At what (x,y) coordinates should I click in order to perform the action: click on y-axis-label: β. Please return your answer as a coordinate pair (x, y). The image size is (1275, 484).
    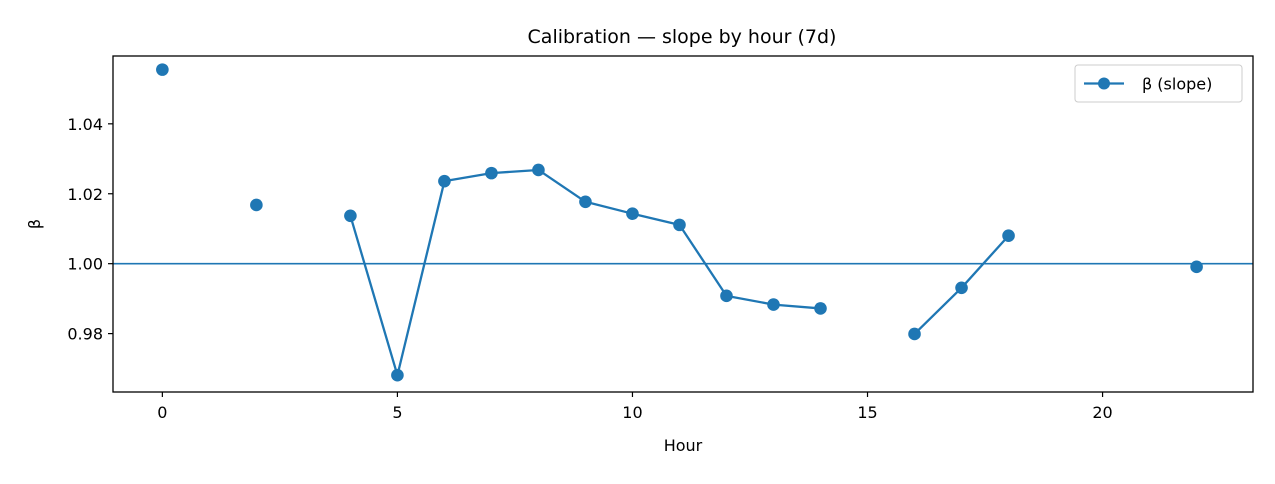
    Looking at the image, I should click on (34, 224).